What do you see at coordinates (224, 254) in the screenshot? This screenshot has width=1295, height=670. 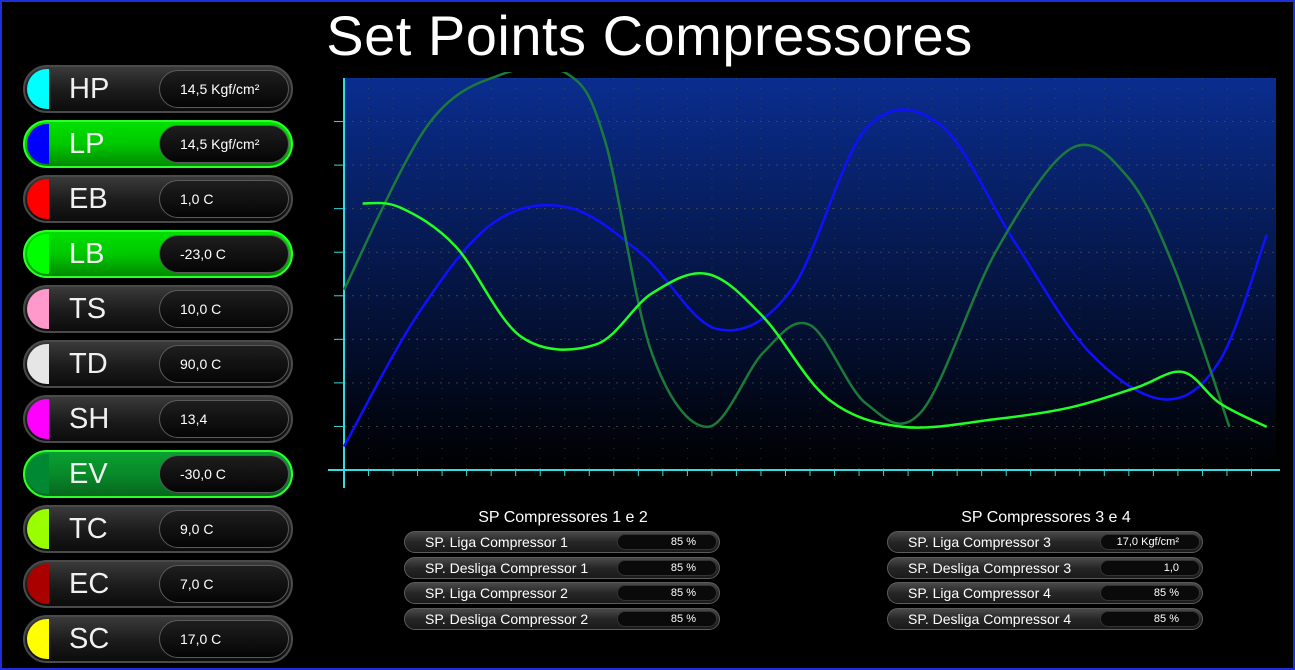 I see `tag-value: -23,0 C` at bounding box center [224, 254].